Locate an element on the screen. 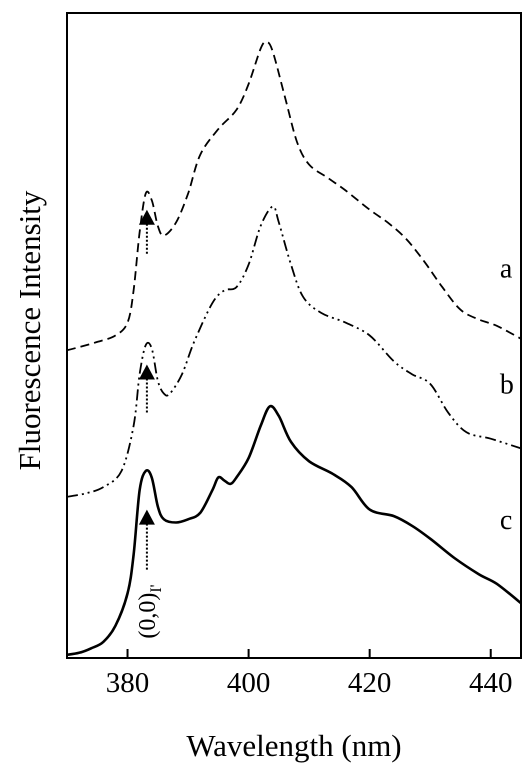  curve-label-b: b is located at coordinates (507, 385).